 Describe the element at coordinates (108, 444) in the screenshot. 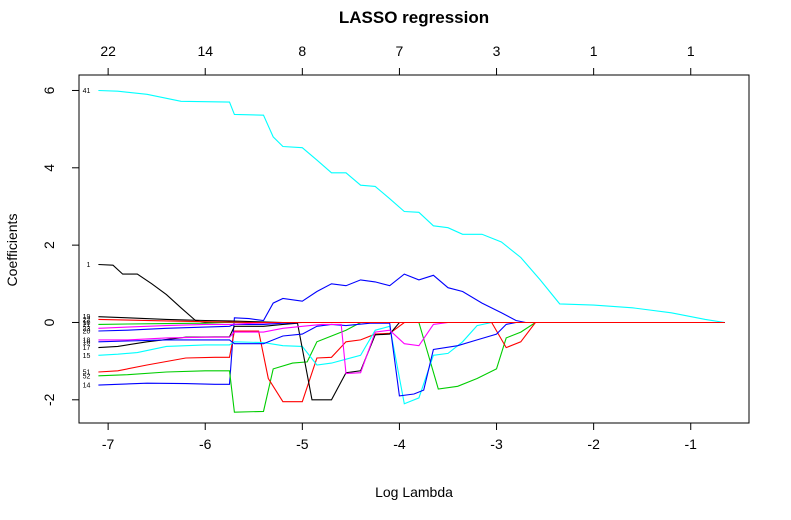

I see `x-tick-label: -7` at that location.